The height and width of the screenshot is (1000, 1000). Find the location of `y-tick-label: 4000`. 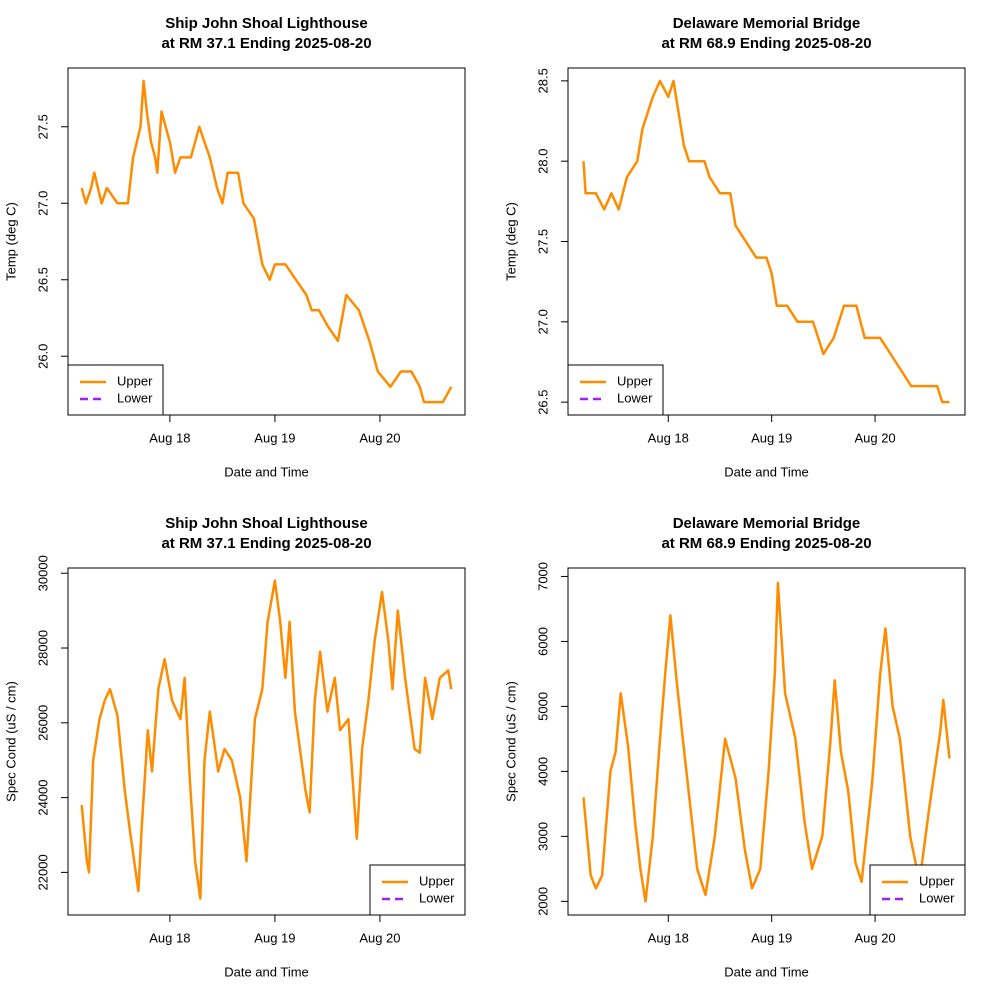

y-tick-label: 4000 is located at coordinates (542, 771).